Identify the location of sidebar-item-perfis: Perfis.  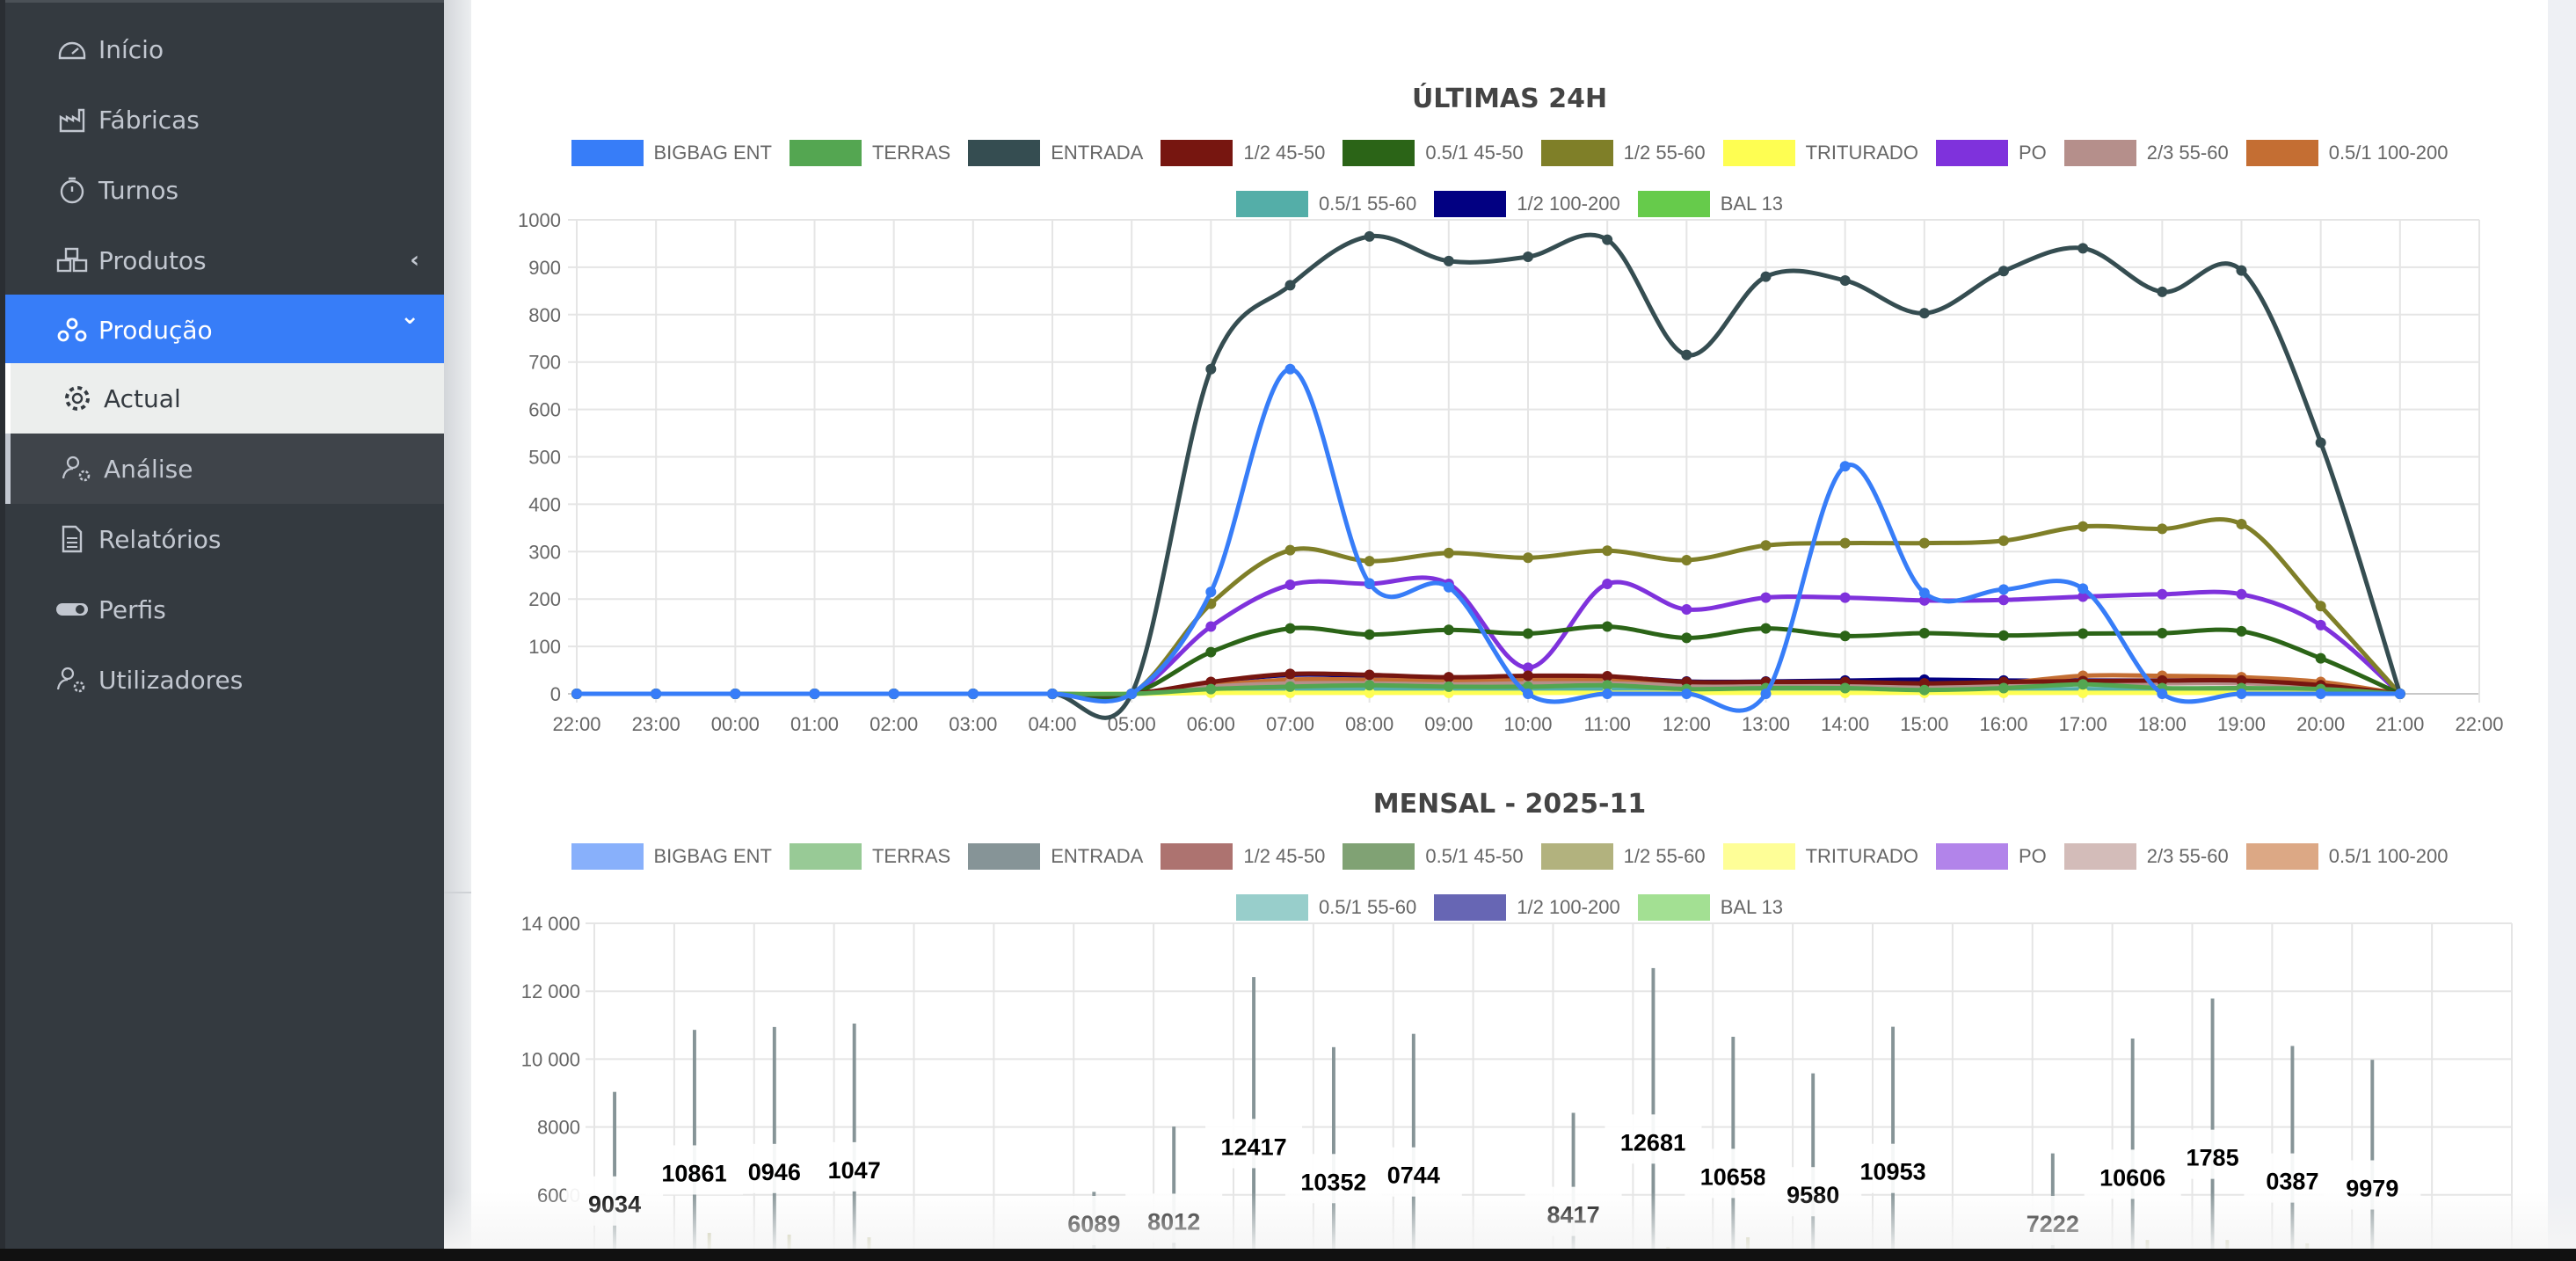
(224, 609).